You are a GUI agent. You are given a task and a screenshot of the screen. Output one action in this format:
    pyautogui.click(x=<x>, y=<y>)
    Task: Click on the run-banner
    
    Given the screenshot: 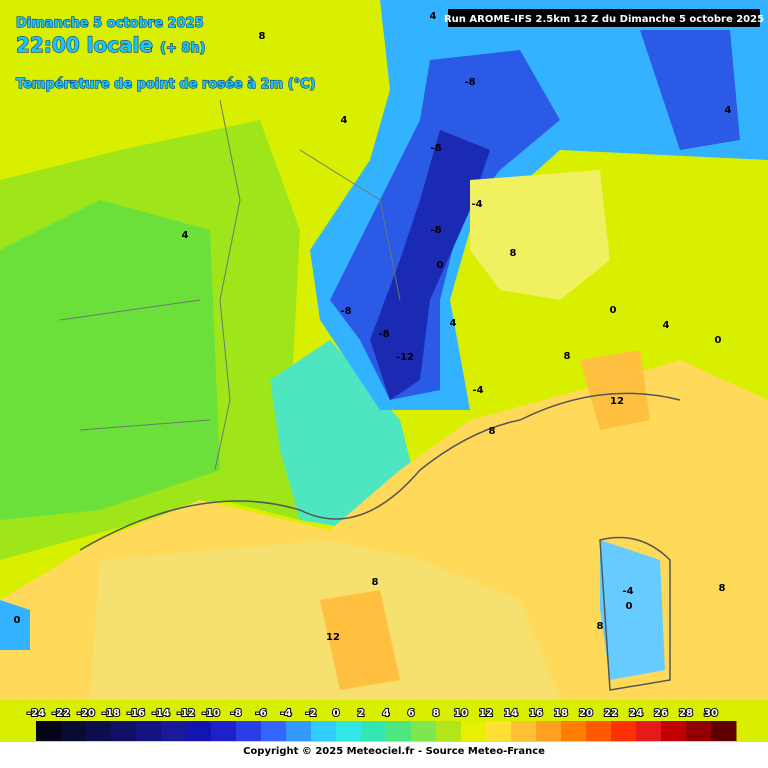 What is the action you would take?
    pyautogui.click(x=604, y=18)
    